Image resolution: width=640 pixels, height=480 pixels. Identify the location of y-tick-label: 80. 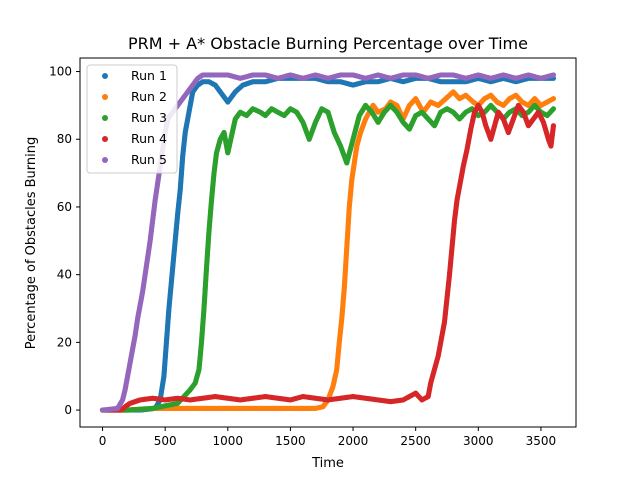
(64, 139).